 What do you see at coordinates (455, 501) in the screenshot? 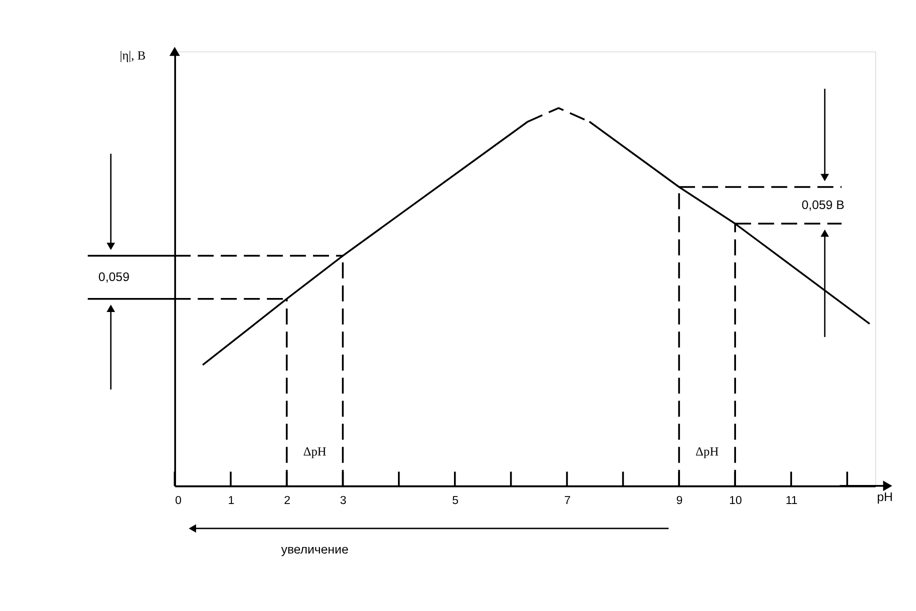
I see `x-tick-label: 5` at bounding box center [455, 501].